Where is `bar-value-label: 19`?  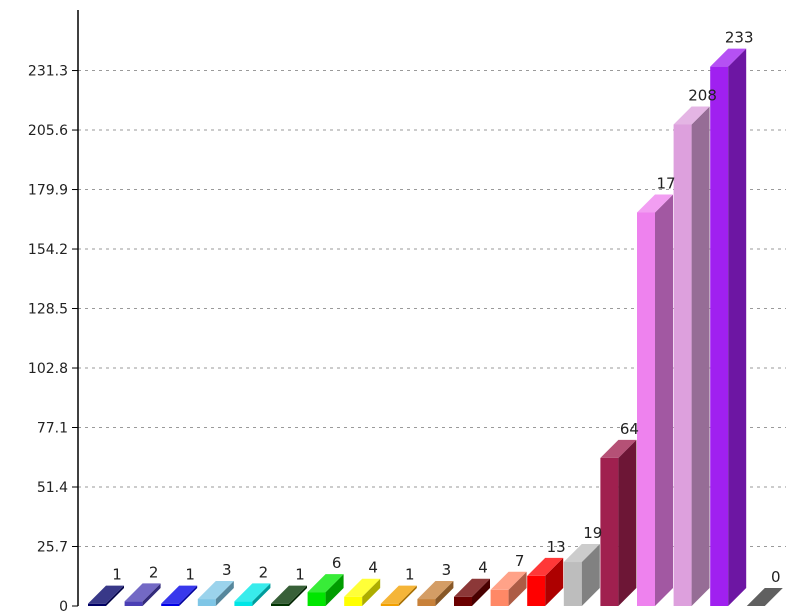
bar-value-label: 19 is located at coordinates (592, 533).